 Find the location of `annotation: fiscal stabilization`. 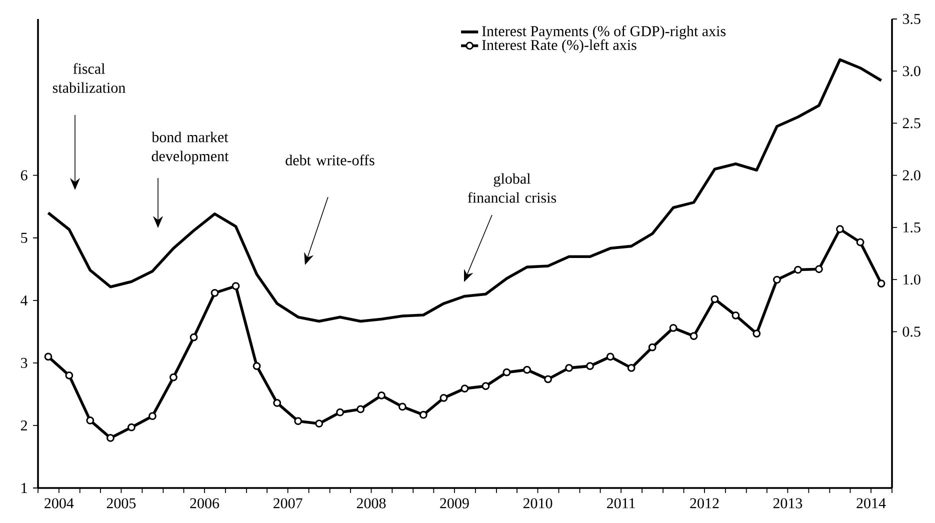

annotation: fiscal stabilization is located at coordinates (89, 78).